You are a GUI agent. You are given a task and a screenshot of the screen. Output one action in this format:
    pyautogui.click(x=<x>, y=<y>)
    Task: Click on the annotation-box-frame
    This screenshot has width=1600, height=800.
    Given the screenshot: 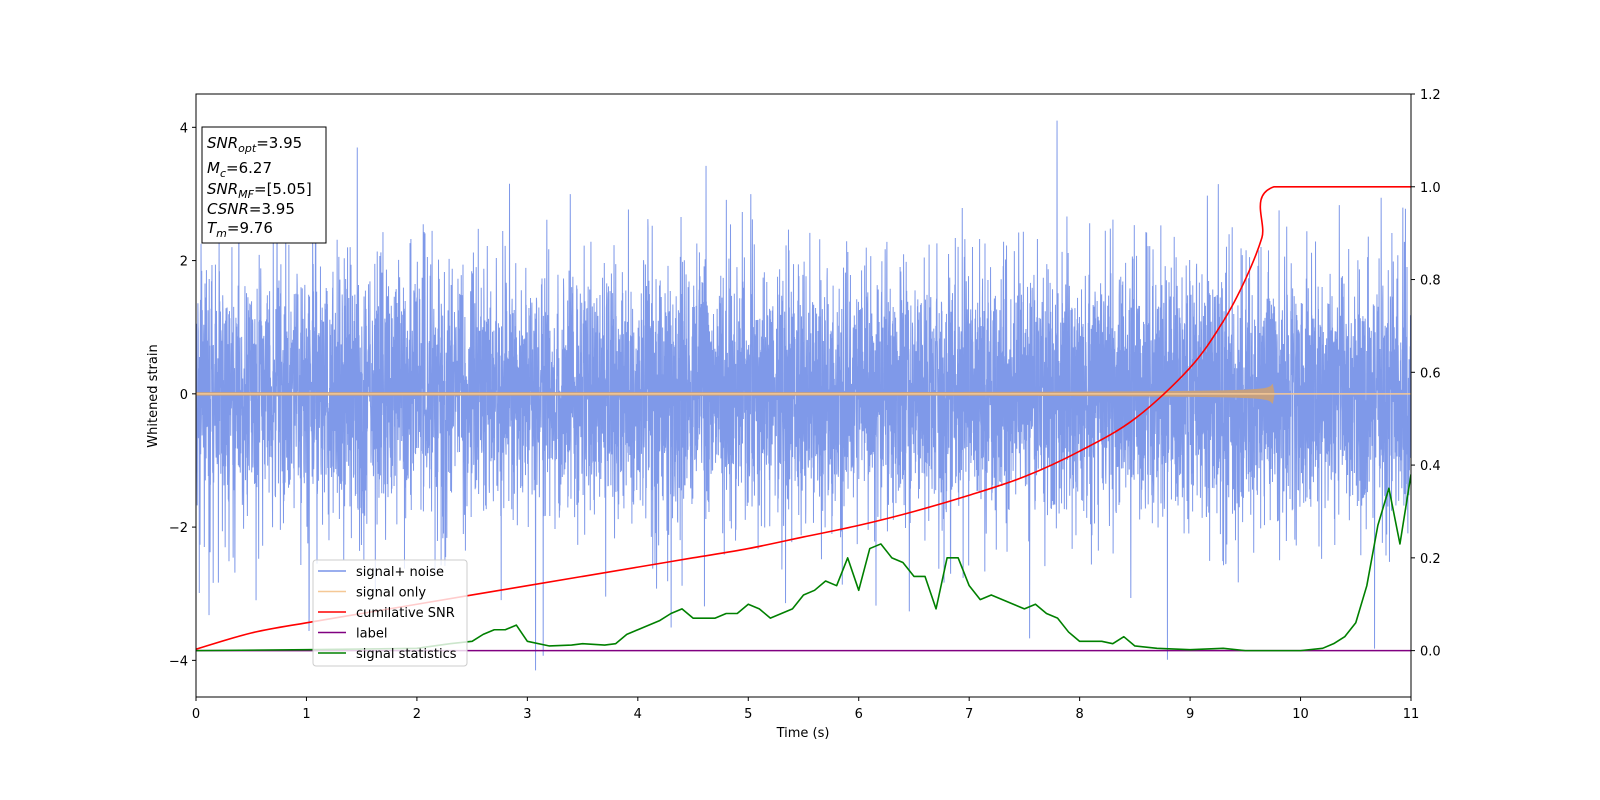 What is the action you would take?
    pyautogui.click(x=264, y=185)
    